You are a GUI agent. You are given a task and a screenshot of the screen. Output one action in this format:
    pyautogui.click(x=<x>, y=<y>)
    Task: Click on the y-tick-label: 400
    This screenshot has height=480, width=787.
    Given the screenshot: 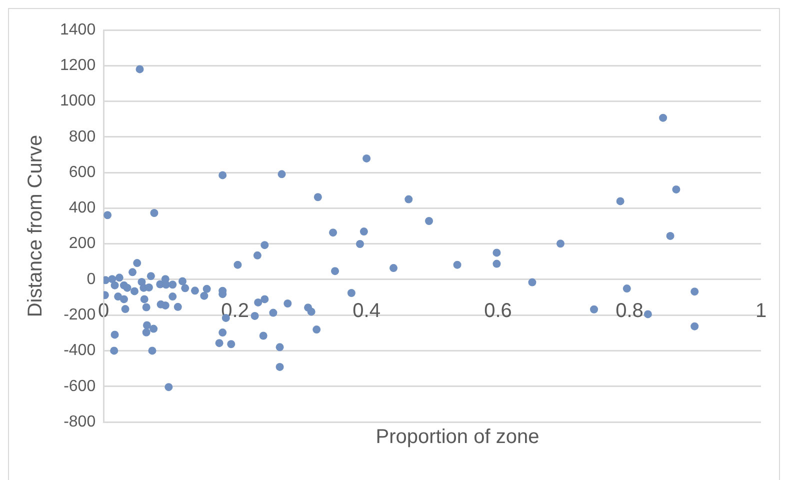 What is the action you would take?
    pyautogui.click(x=82, y=208)
    